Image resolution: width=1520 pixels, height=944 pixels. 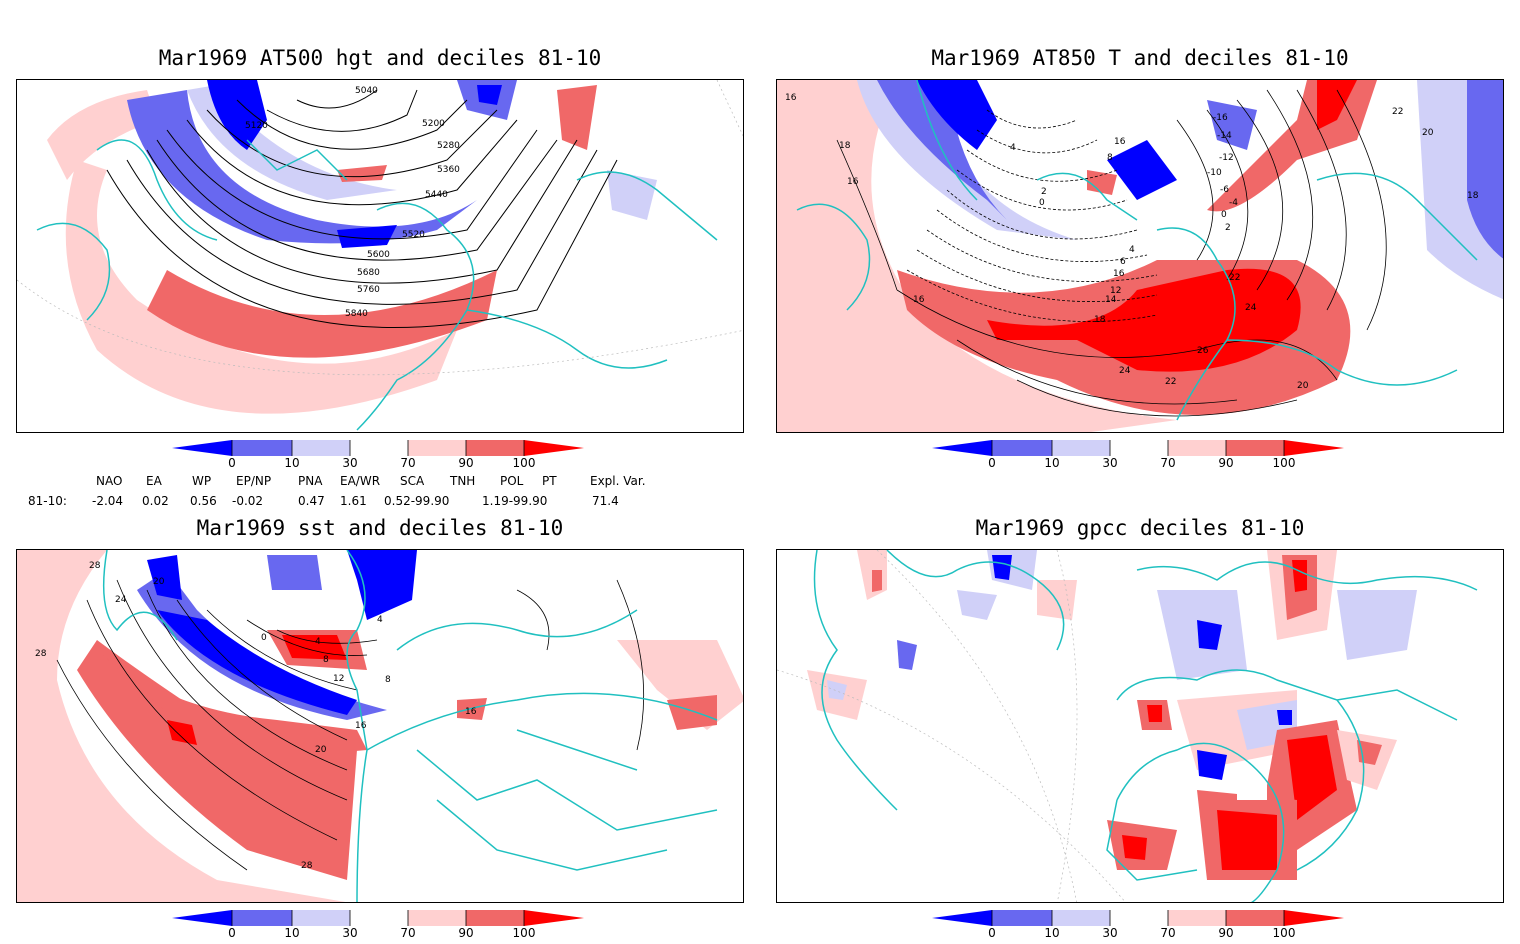 I want to click on panel-title-gpcc: Mar1969 gpcc deciles 81-10, so click(x=1140, y=528).